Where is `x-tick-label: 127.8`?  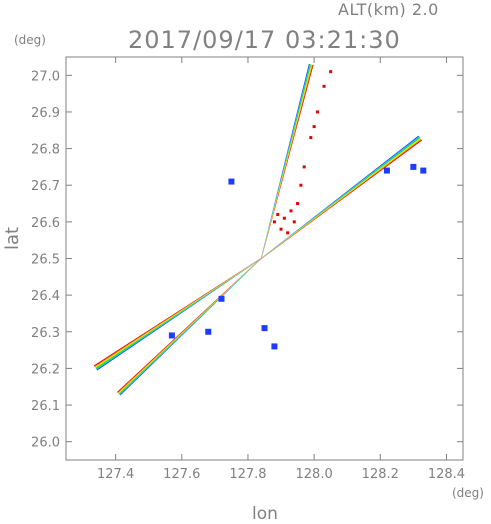
x-tick-label: 127.8 is located at coordinates (247, 474).